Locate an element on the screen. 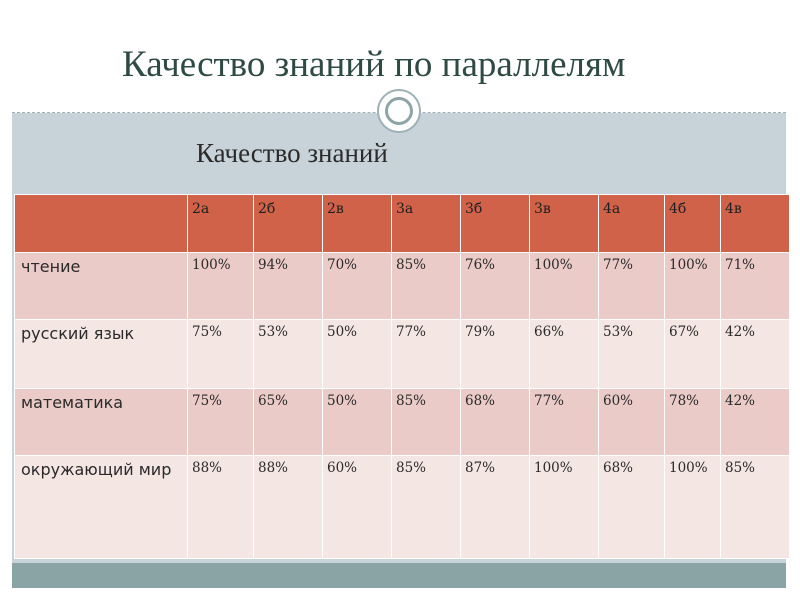  table-cell: 87% is located at coordinates (495, 507).